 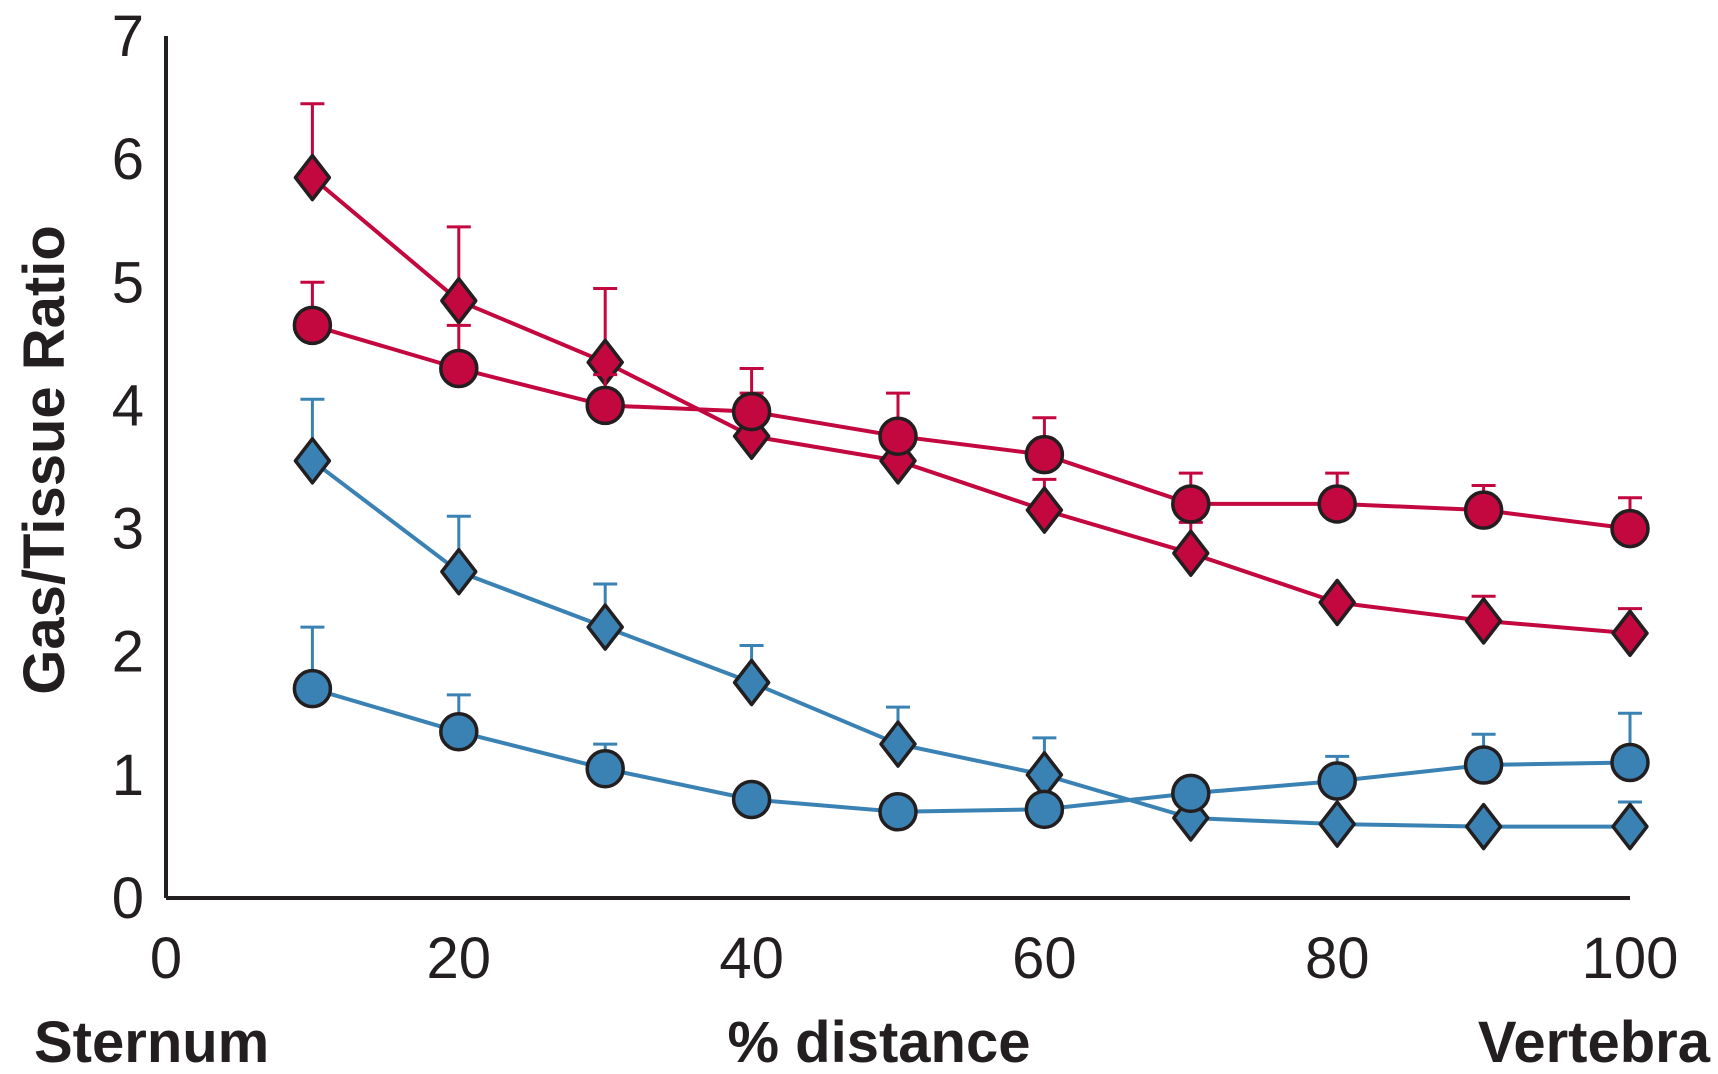 I want to click on x-axis-title: % distance, so click(x=879, y=1042).